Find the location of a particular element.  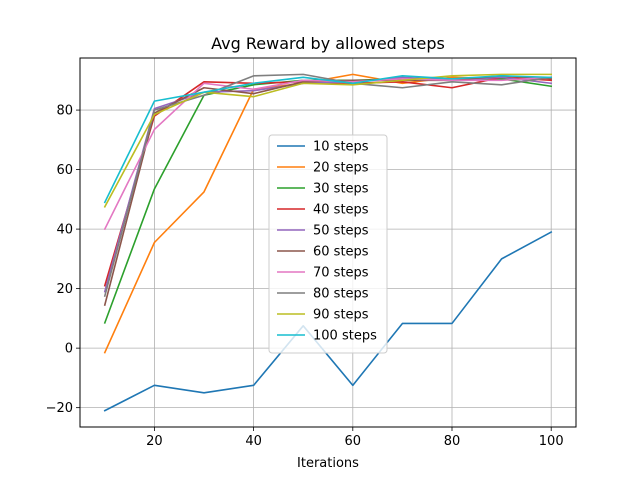

x-tick-label: 100 is located at coordinates (551, 441).